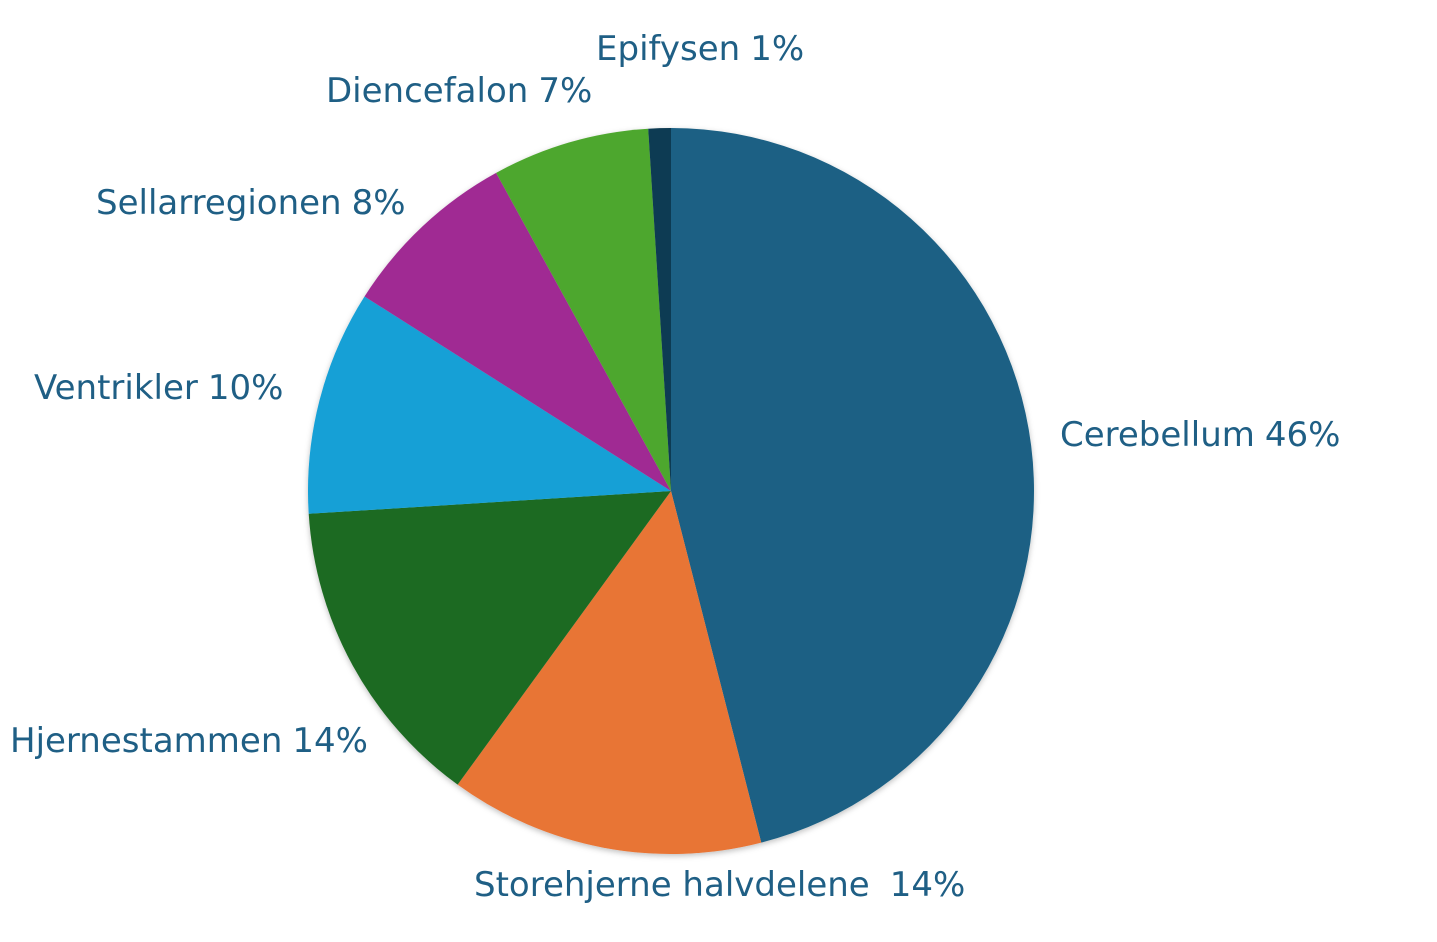 This screenshot has height=942, width=1437. I want to click on value-label: 10%, so click(246, 388).